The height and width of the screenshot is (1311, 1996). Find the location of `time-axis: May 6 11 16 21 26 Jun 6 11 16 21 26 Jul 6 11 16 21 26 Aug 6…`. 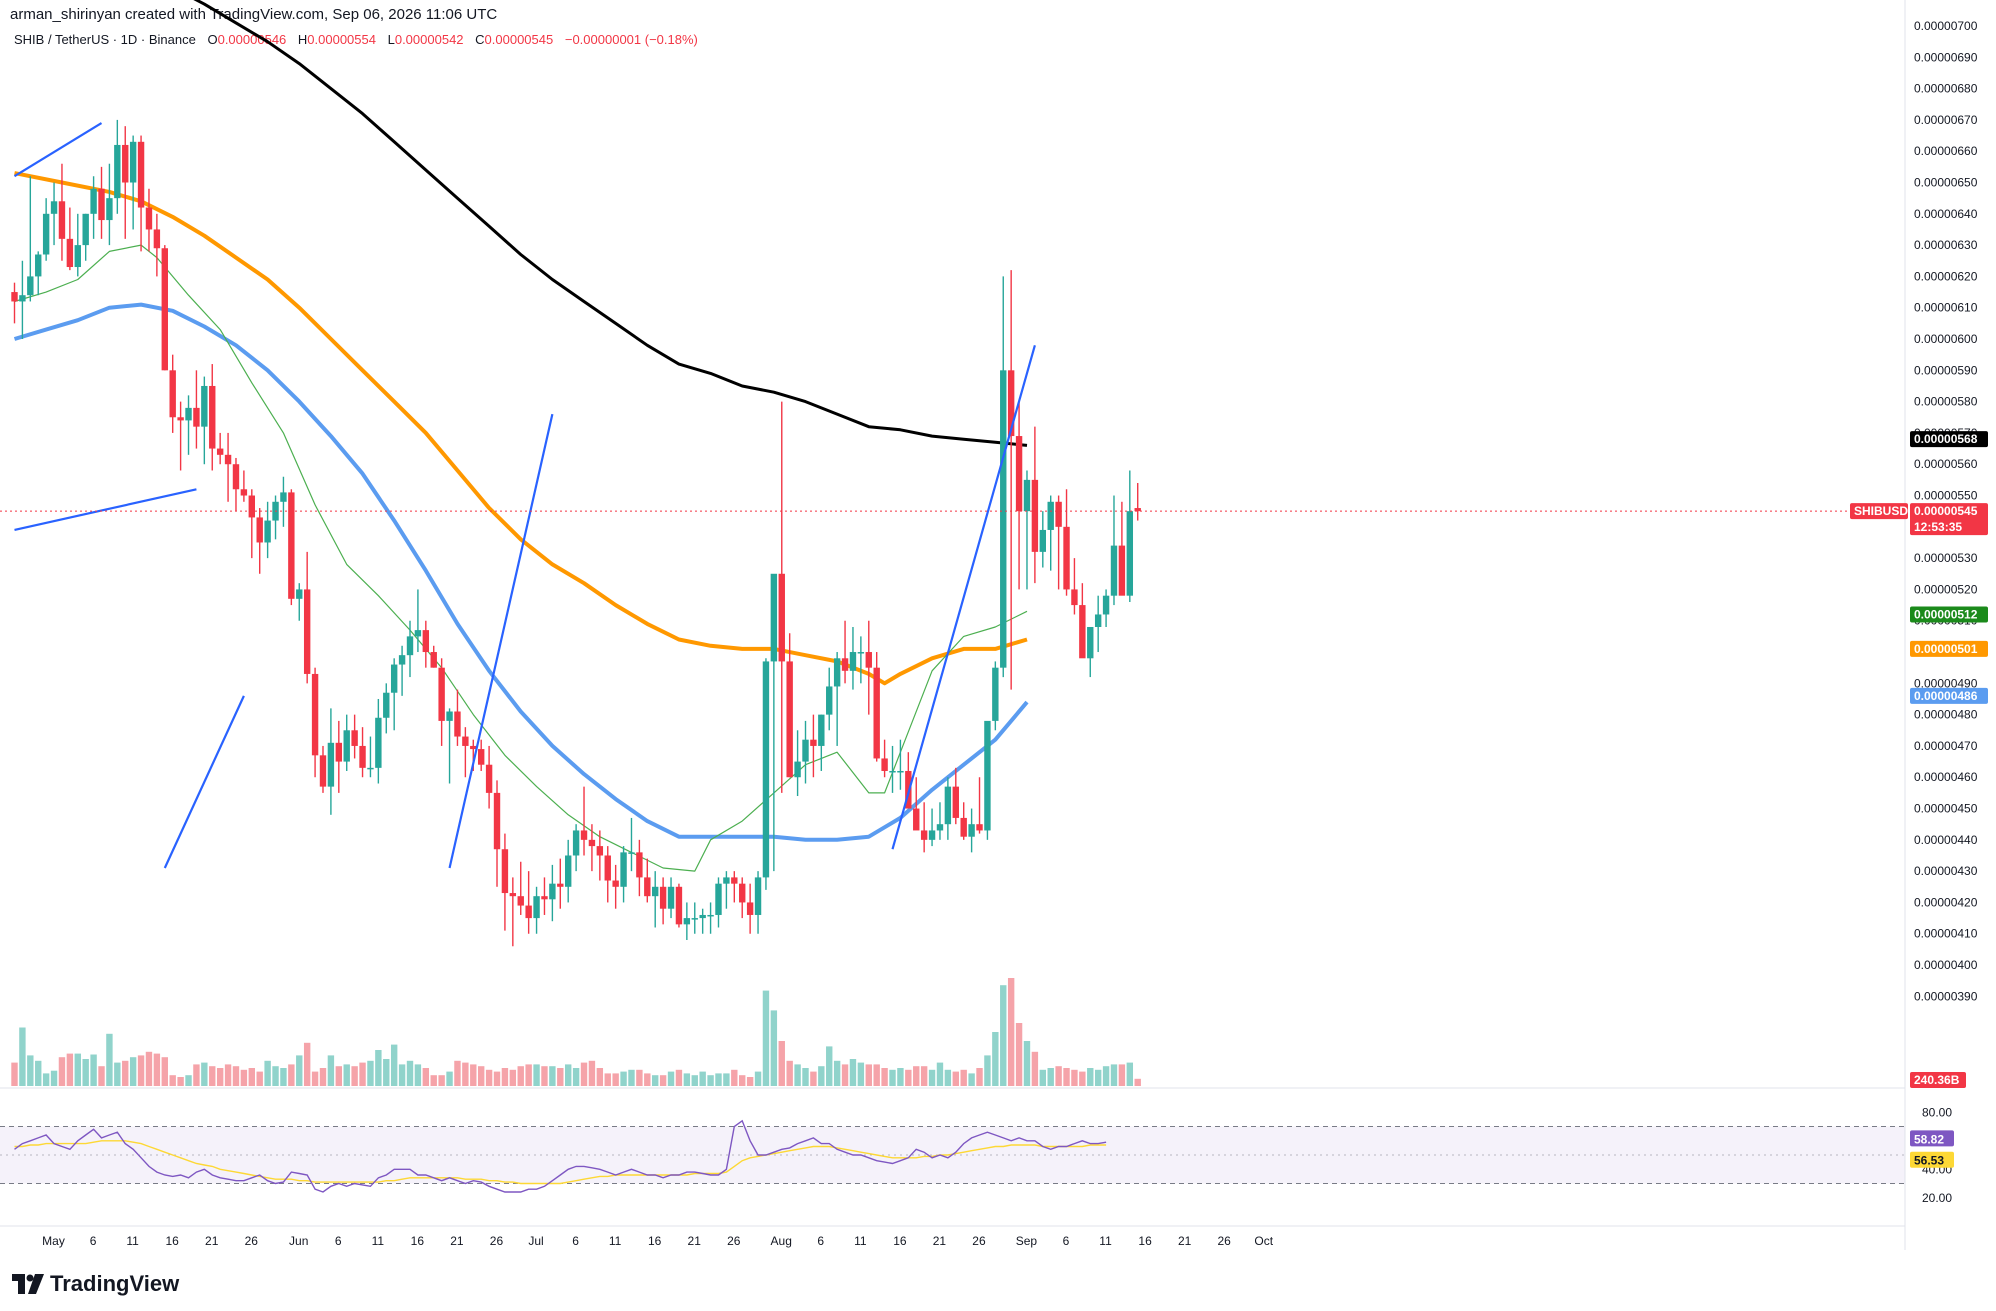

time-axis: May 6 11 16 21 26 Jun 6 11 16 21 26 Jul 6 11 16 21 26 Aug 6… is located at coordinates (658, 1241).